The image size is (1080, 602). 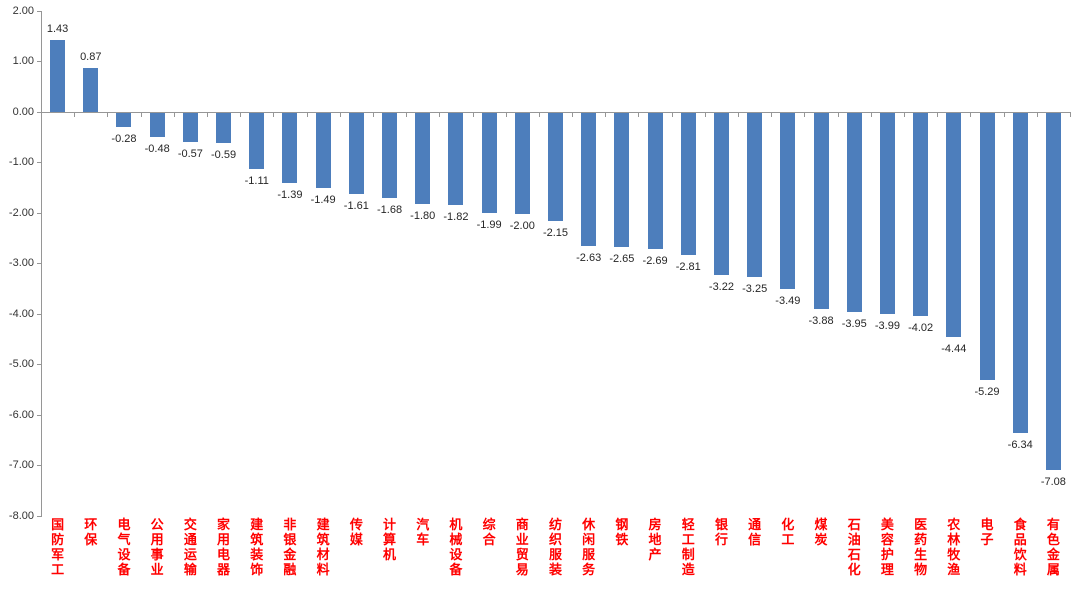 I want to click on category-label-char: 商, so click(x=522, y=524).